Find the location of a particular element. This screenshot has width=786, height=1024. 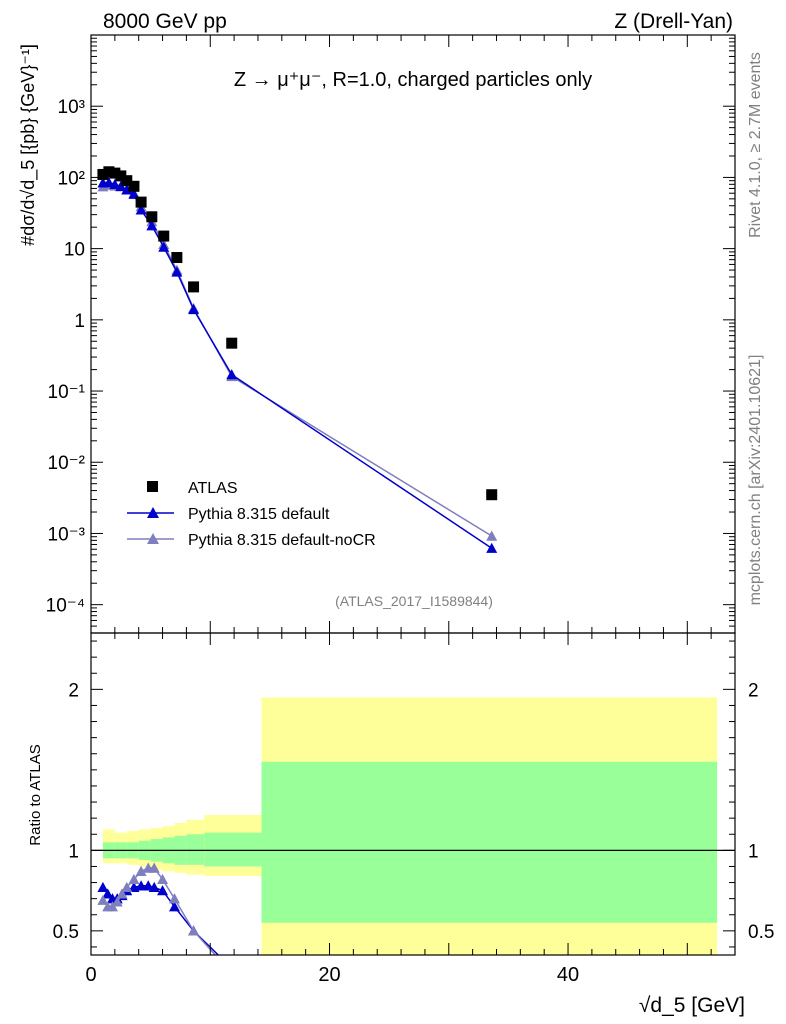

main-y-tick-label: 10⁻⁴ is located at coordinates (65, 606).